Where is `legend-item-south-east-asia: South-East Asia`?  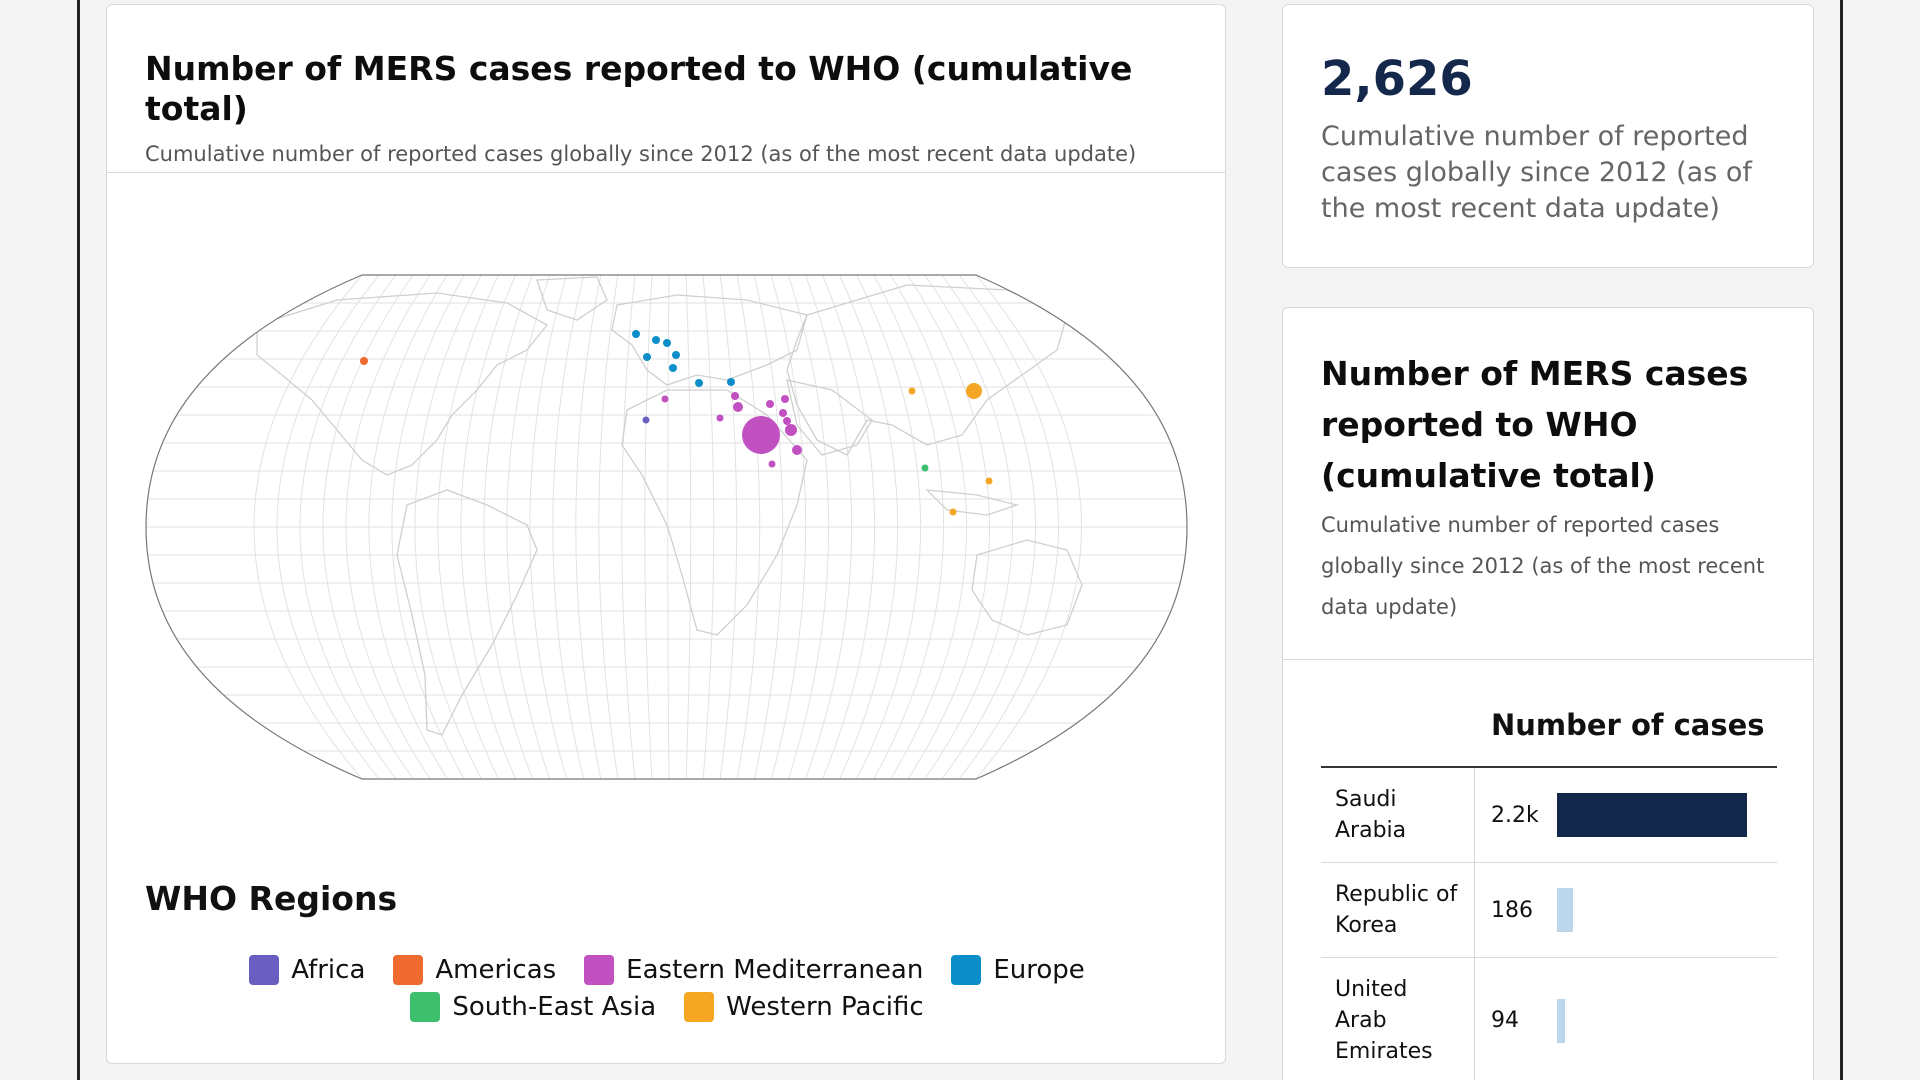
legend-item-south-east-asia: South-East Asia is located at coordinates (533, 1007).